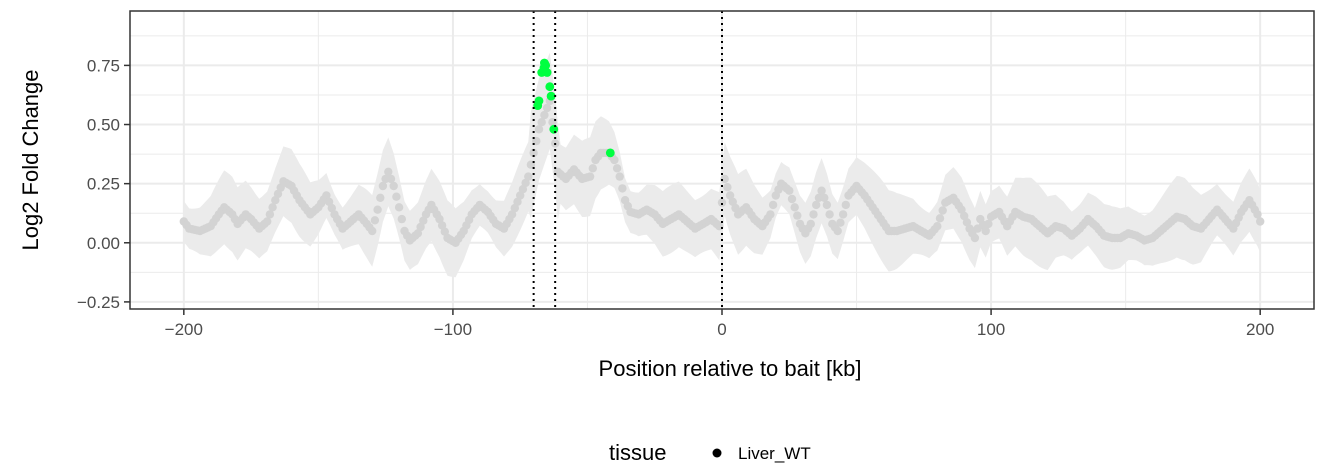 The height and width of the screenshot is (465, 1327). What do you see at coordinates (710, 452) in the screenshot?
I see `legend: tissue Liver_WT` at bounding box center [710, 452].